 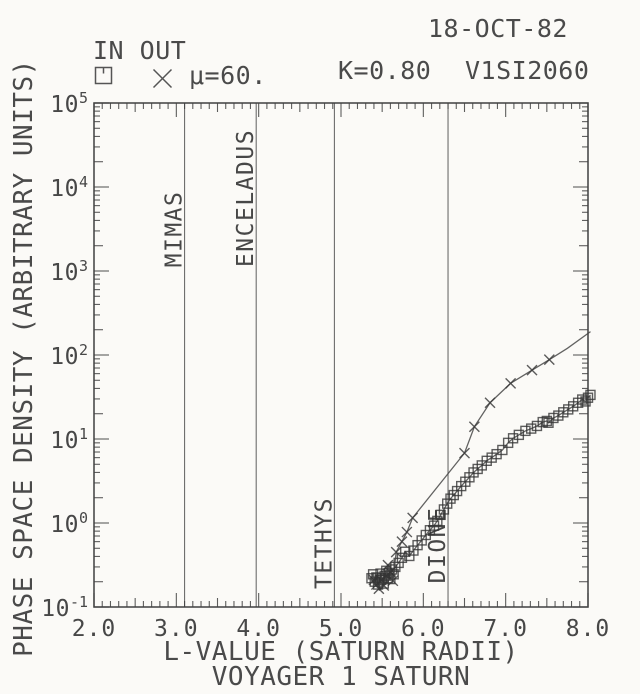 I want to click on mu-label: μ=60., so click(x=228, y=75).